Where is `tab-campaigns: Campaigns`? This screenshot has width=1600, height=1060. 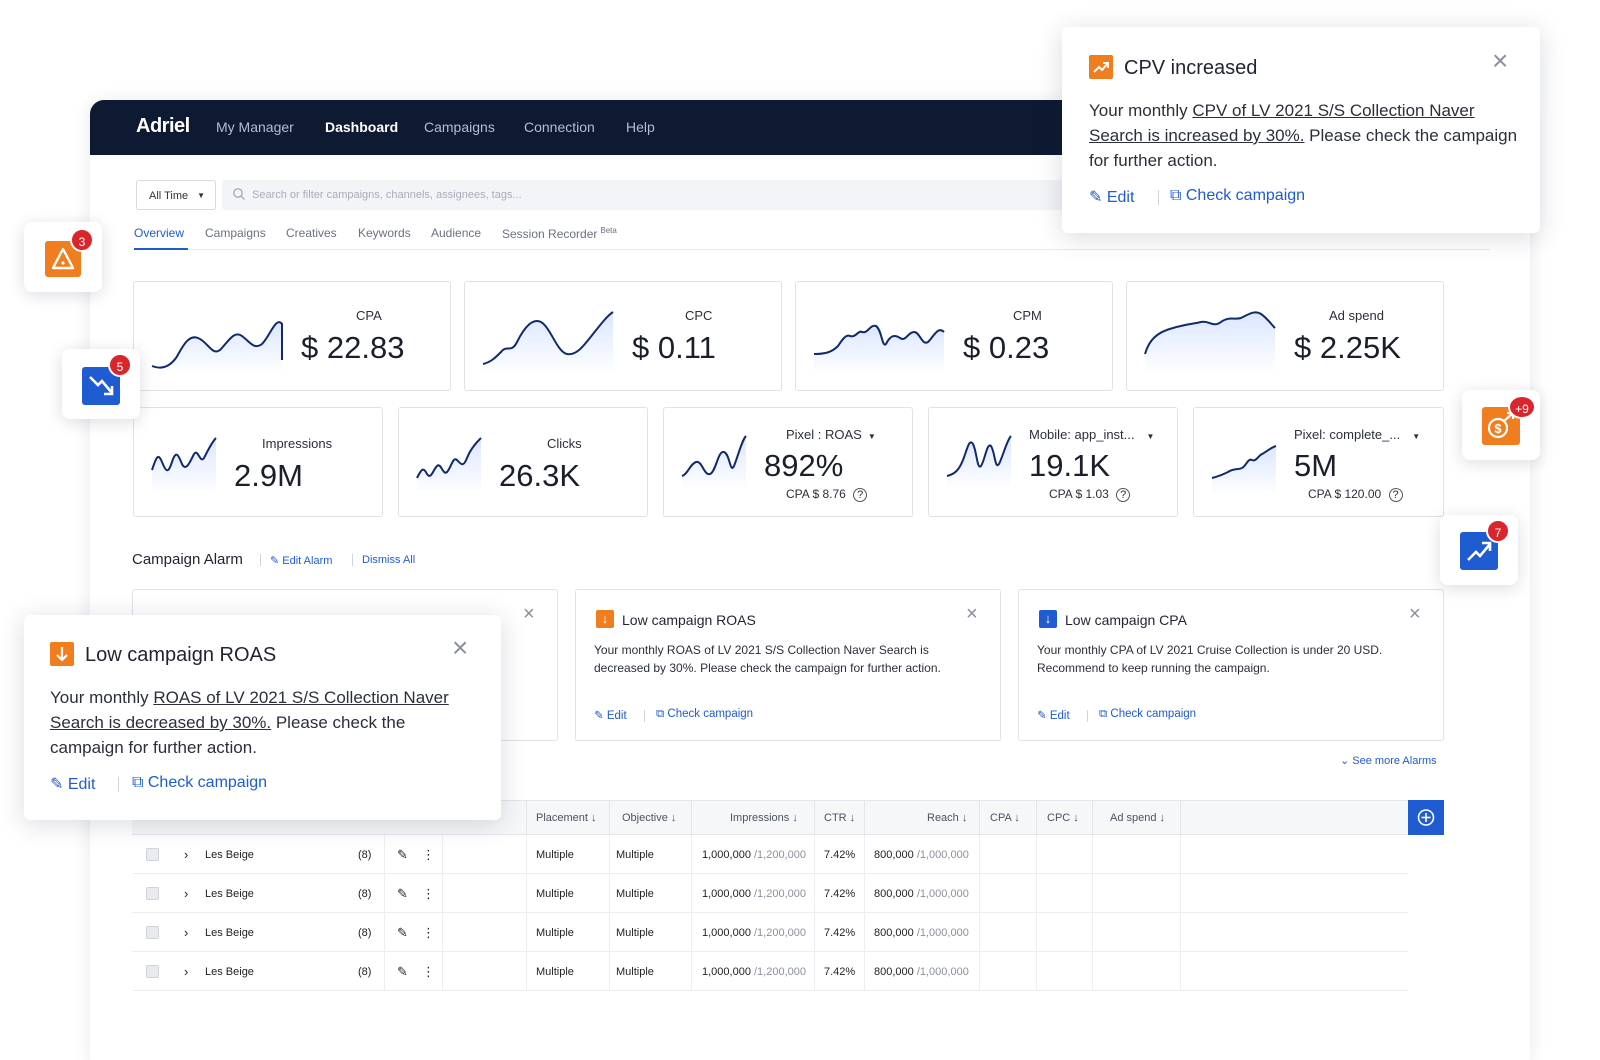 tab-campaigns: Campaigns is located at coordinates (235, 233).